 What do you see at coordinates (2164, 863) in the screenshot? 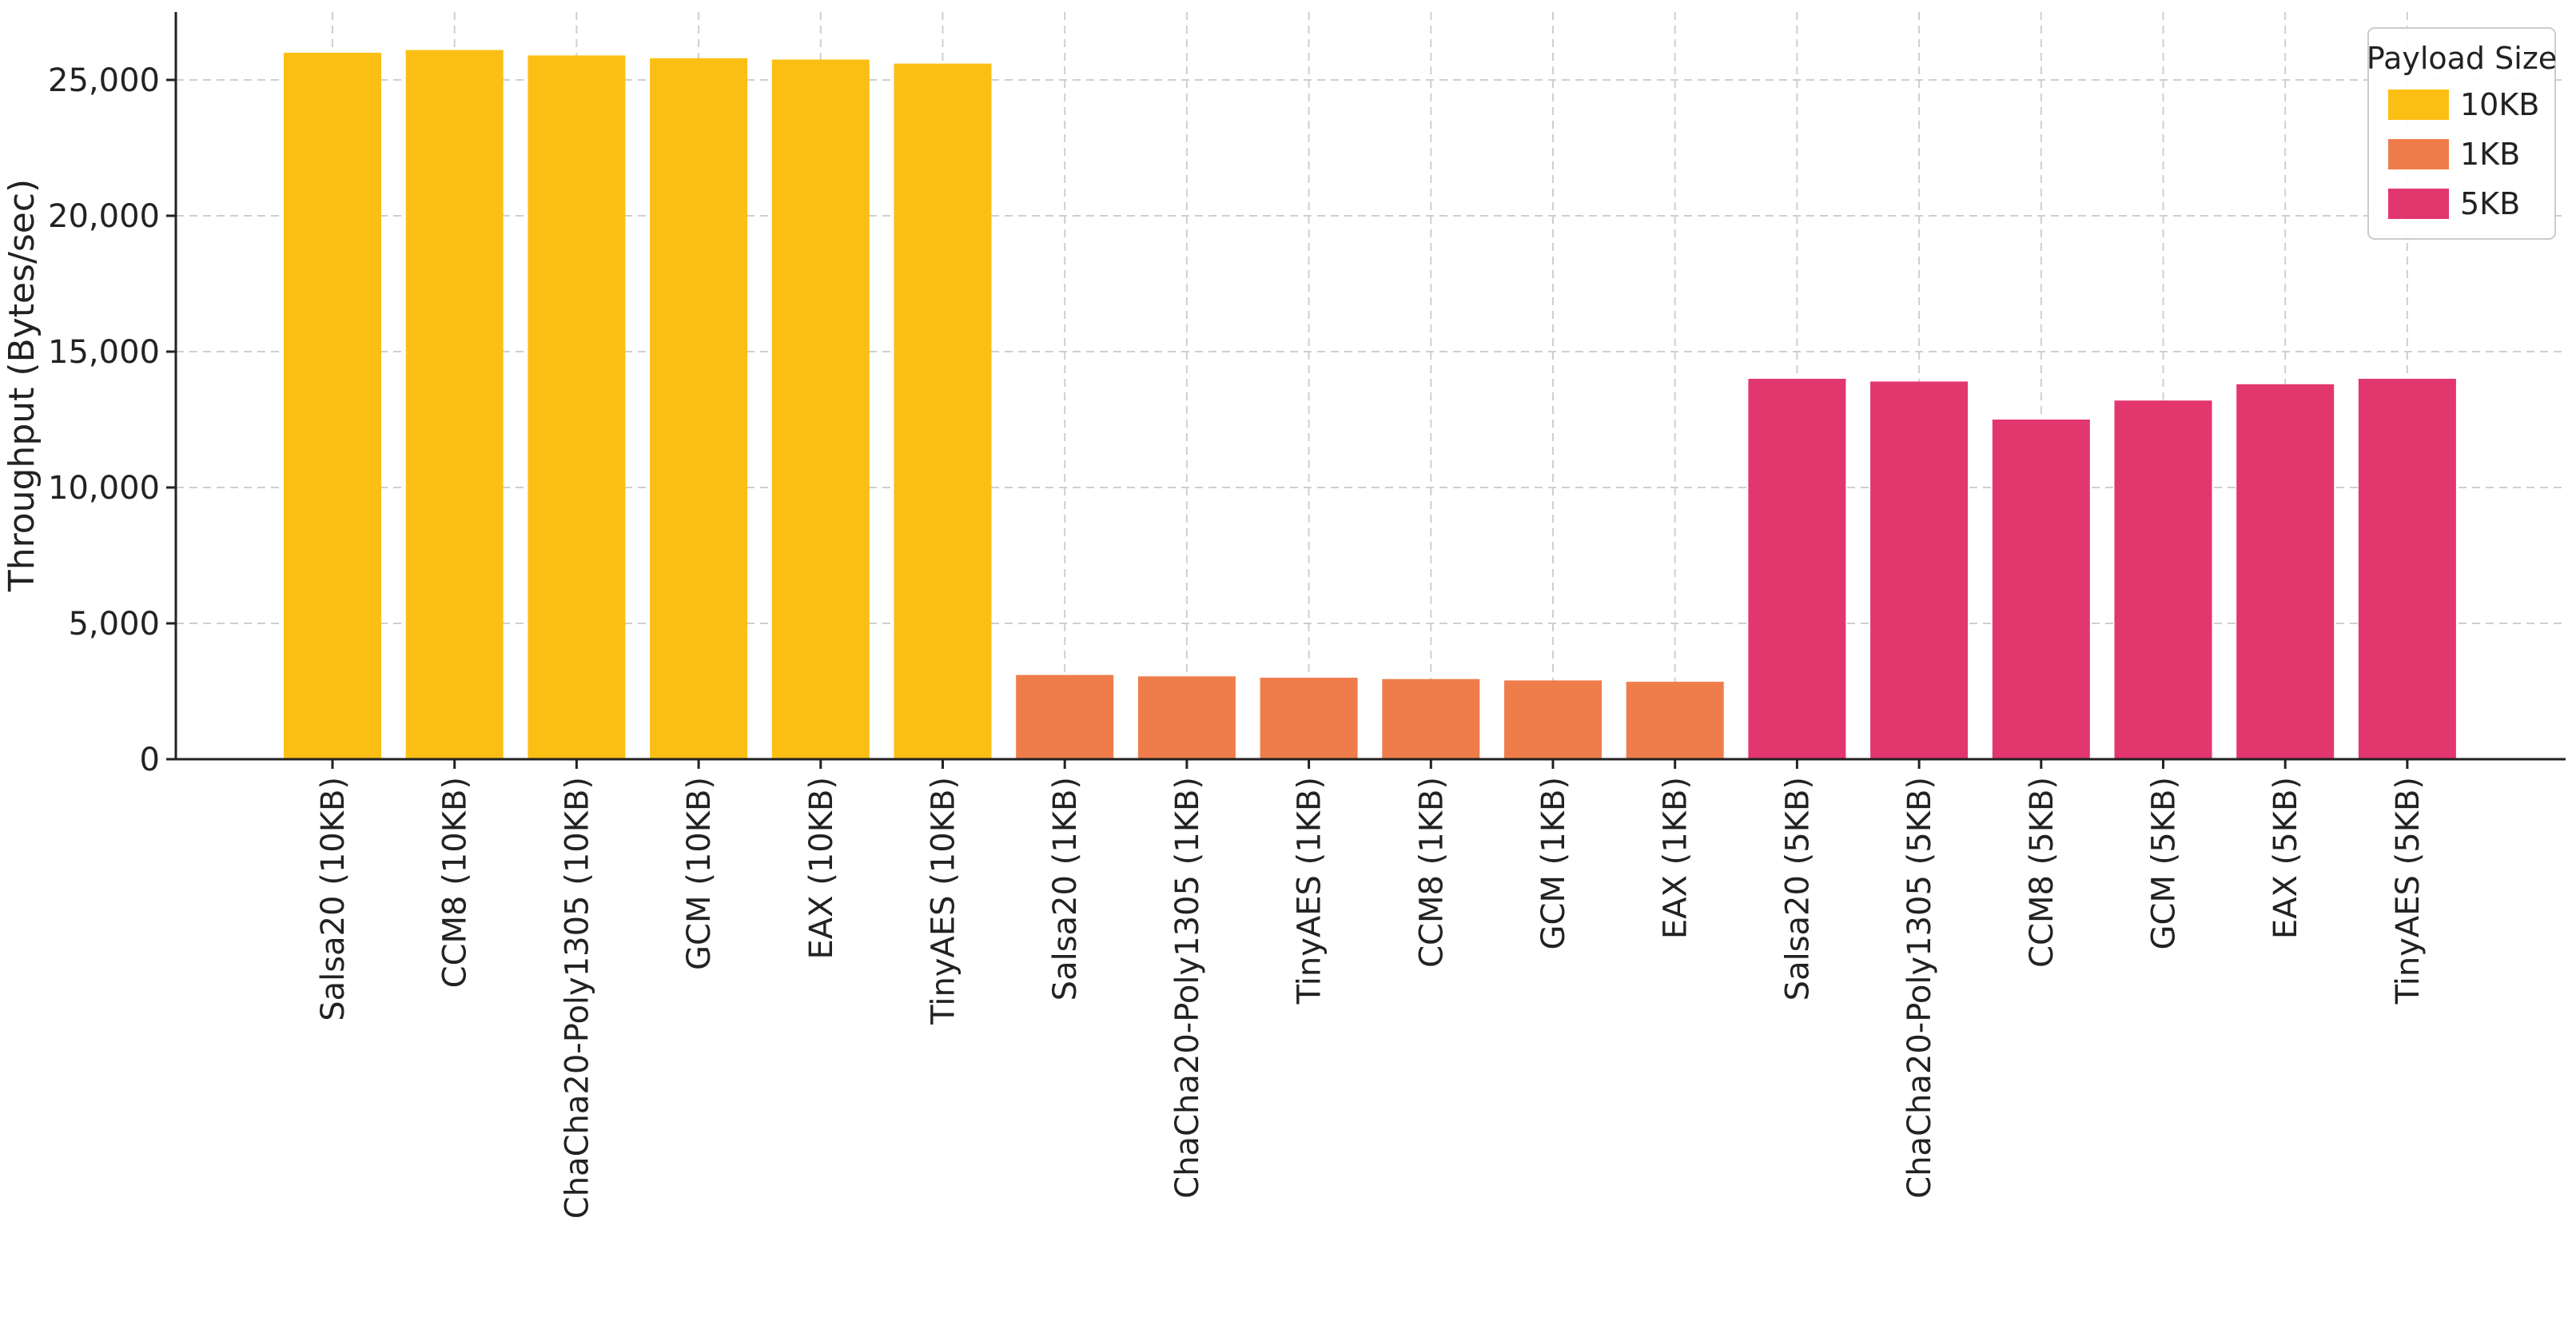
I see `x-tick-label: GCM (5KB)` at bounding box center [2164, 863].